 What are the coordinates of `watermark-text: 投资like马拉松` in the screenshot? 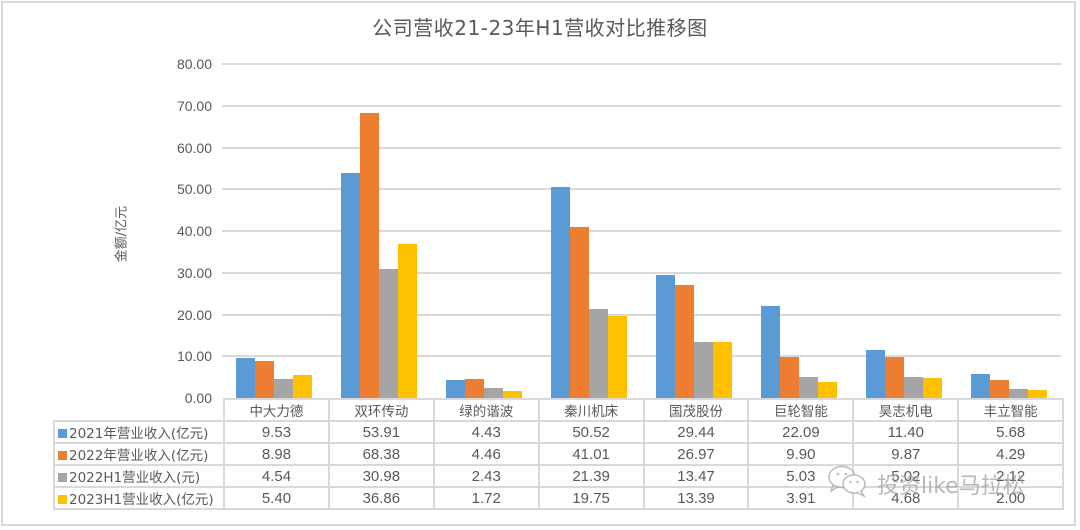 It's located at (951, 486).